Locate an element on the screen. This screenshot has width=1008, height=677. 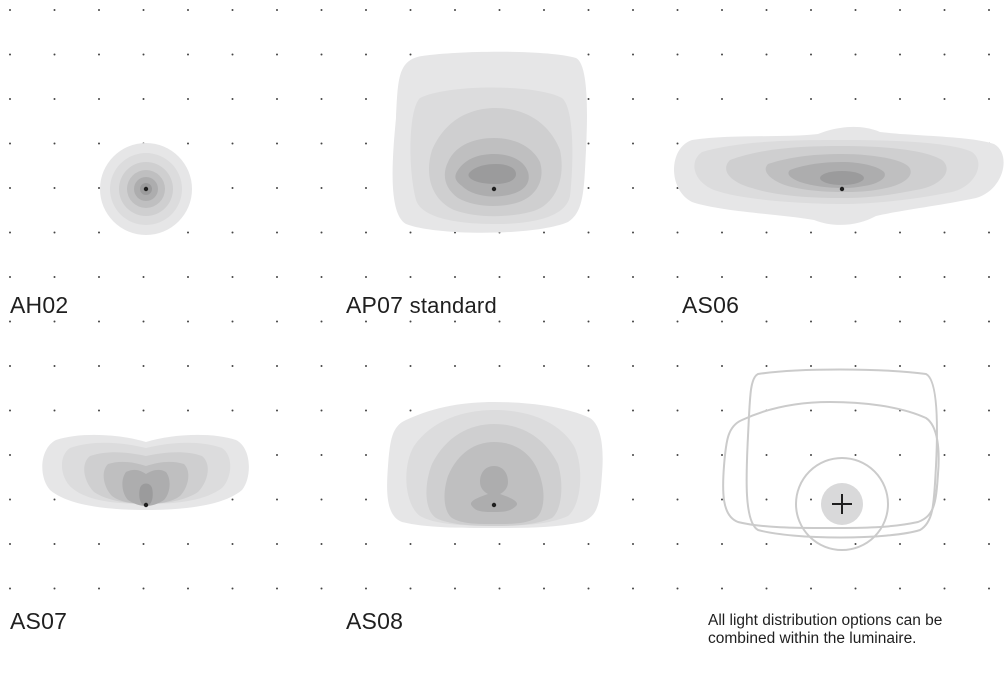
as07-distribution is located at coordinates (145, 472).